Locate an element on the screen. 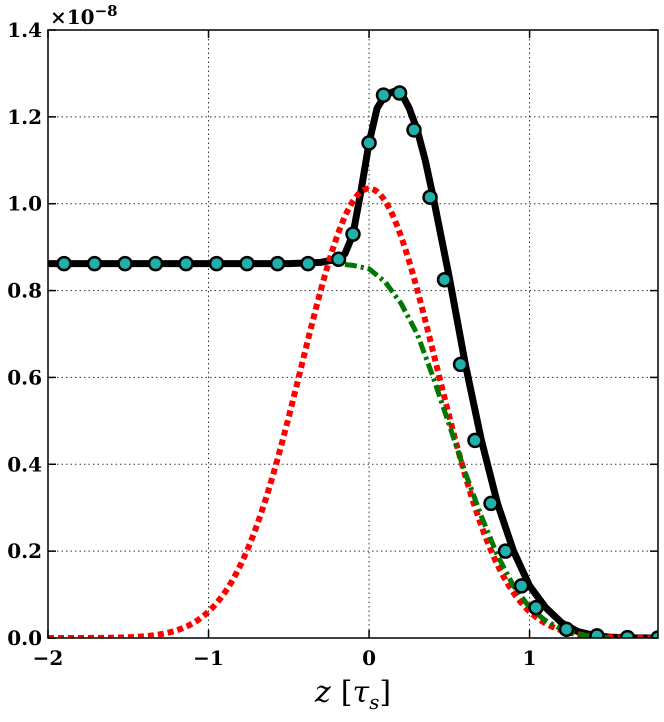 The height and width of the screenshot is (722, 664). y-multiplier-label: ×10⁻⁸ is located at coordinates (84, 15).